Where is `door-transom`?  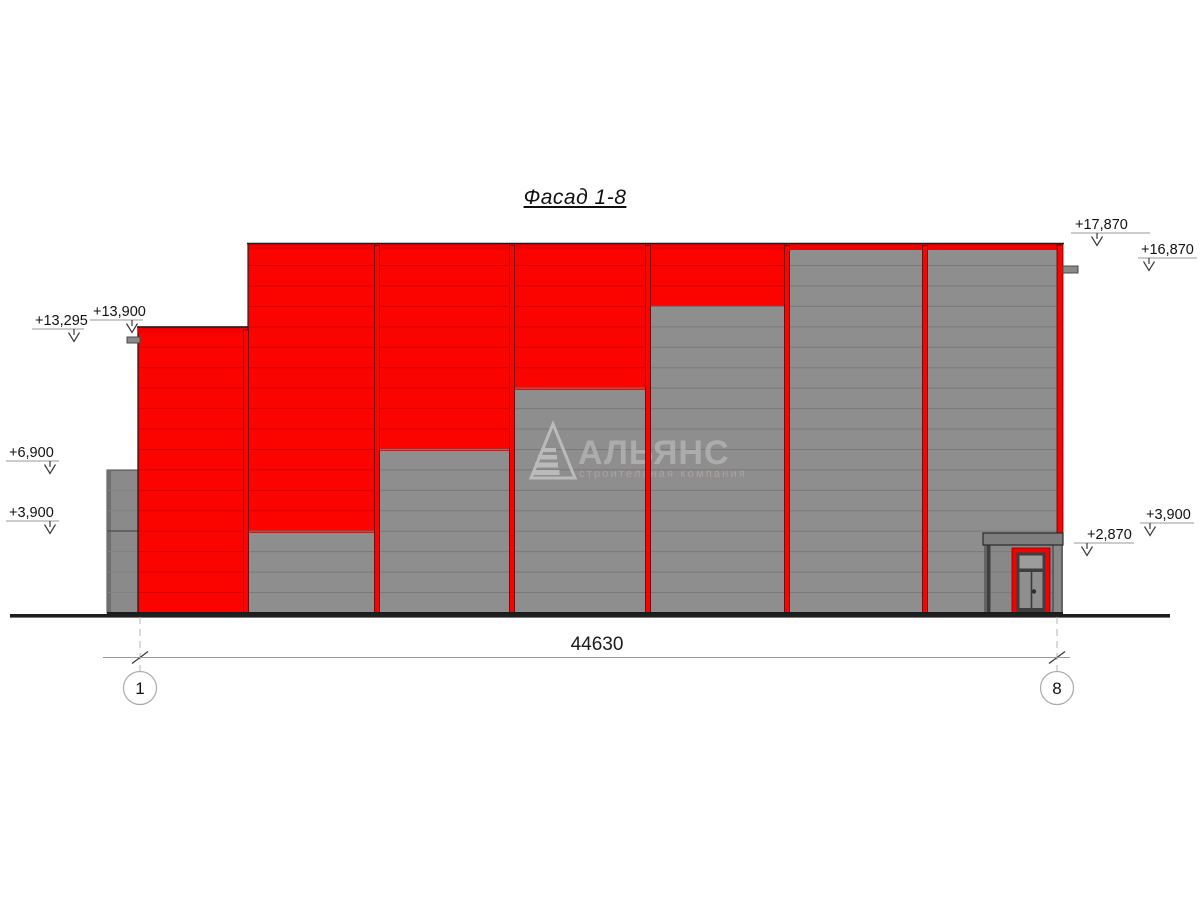
door-transom is located at coordinates (1031, 562).